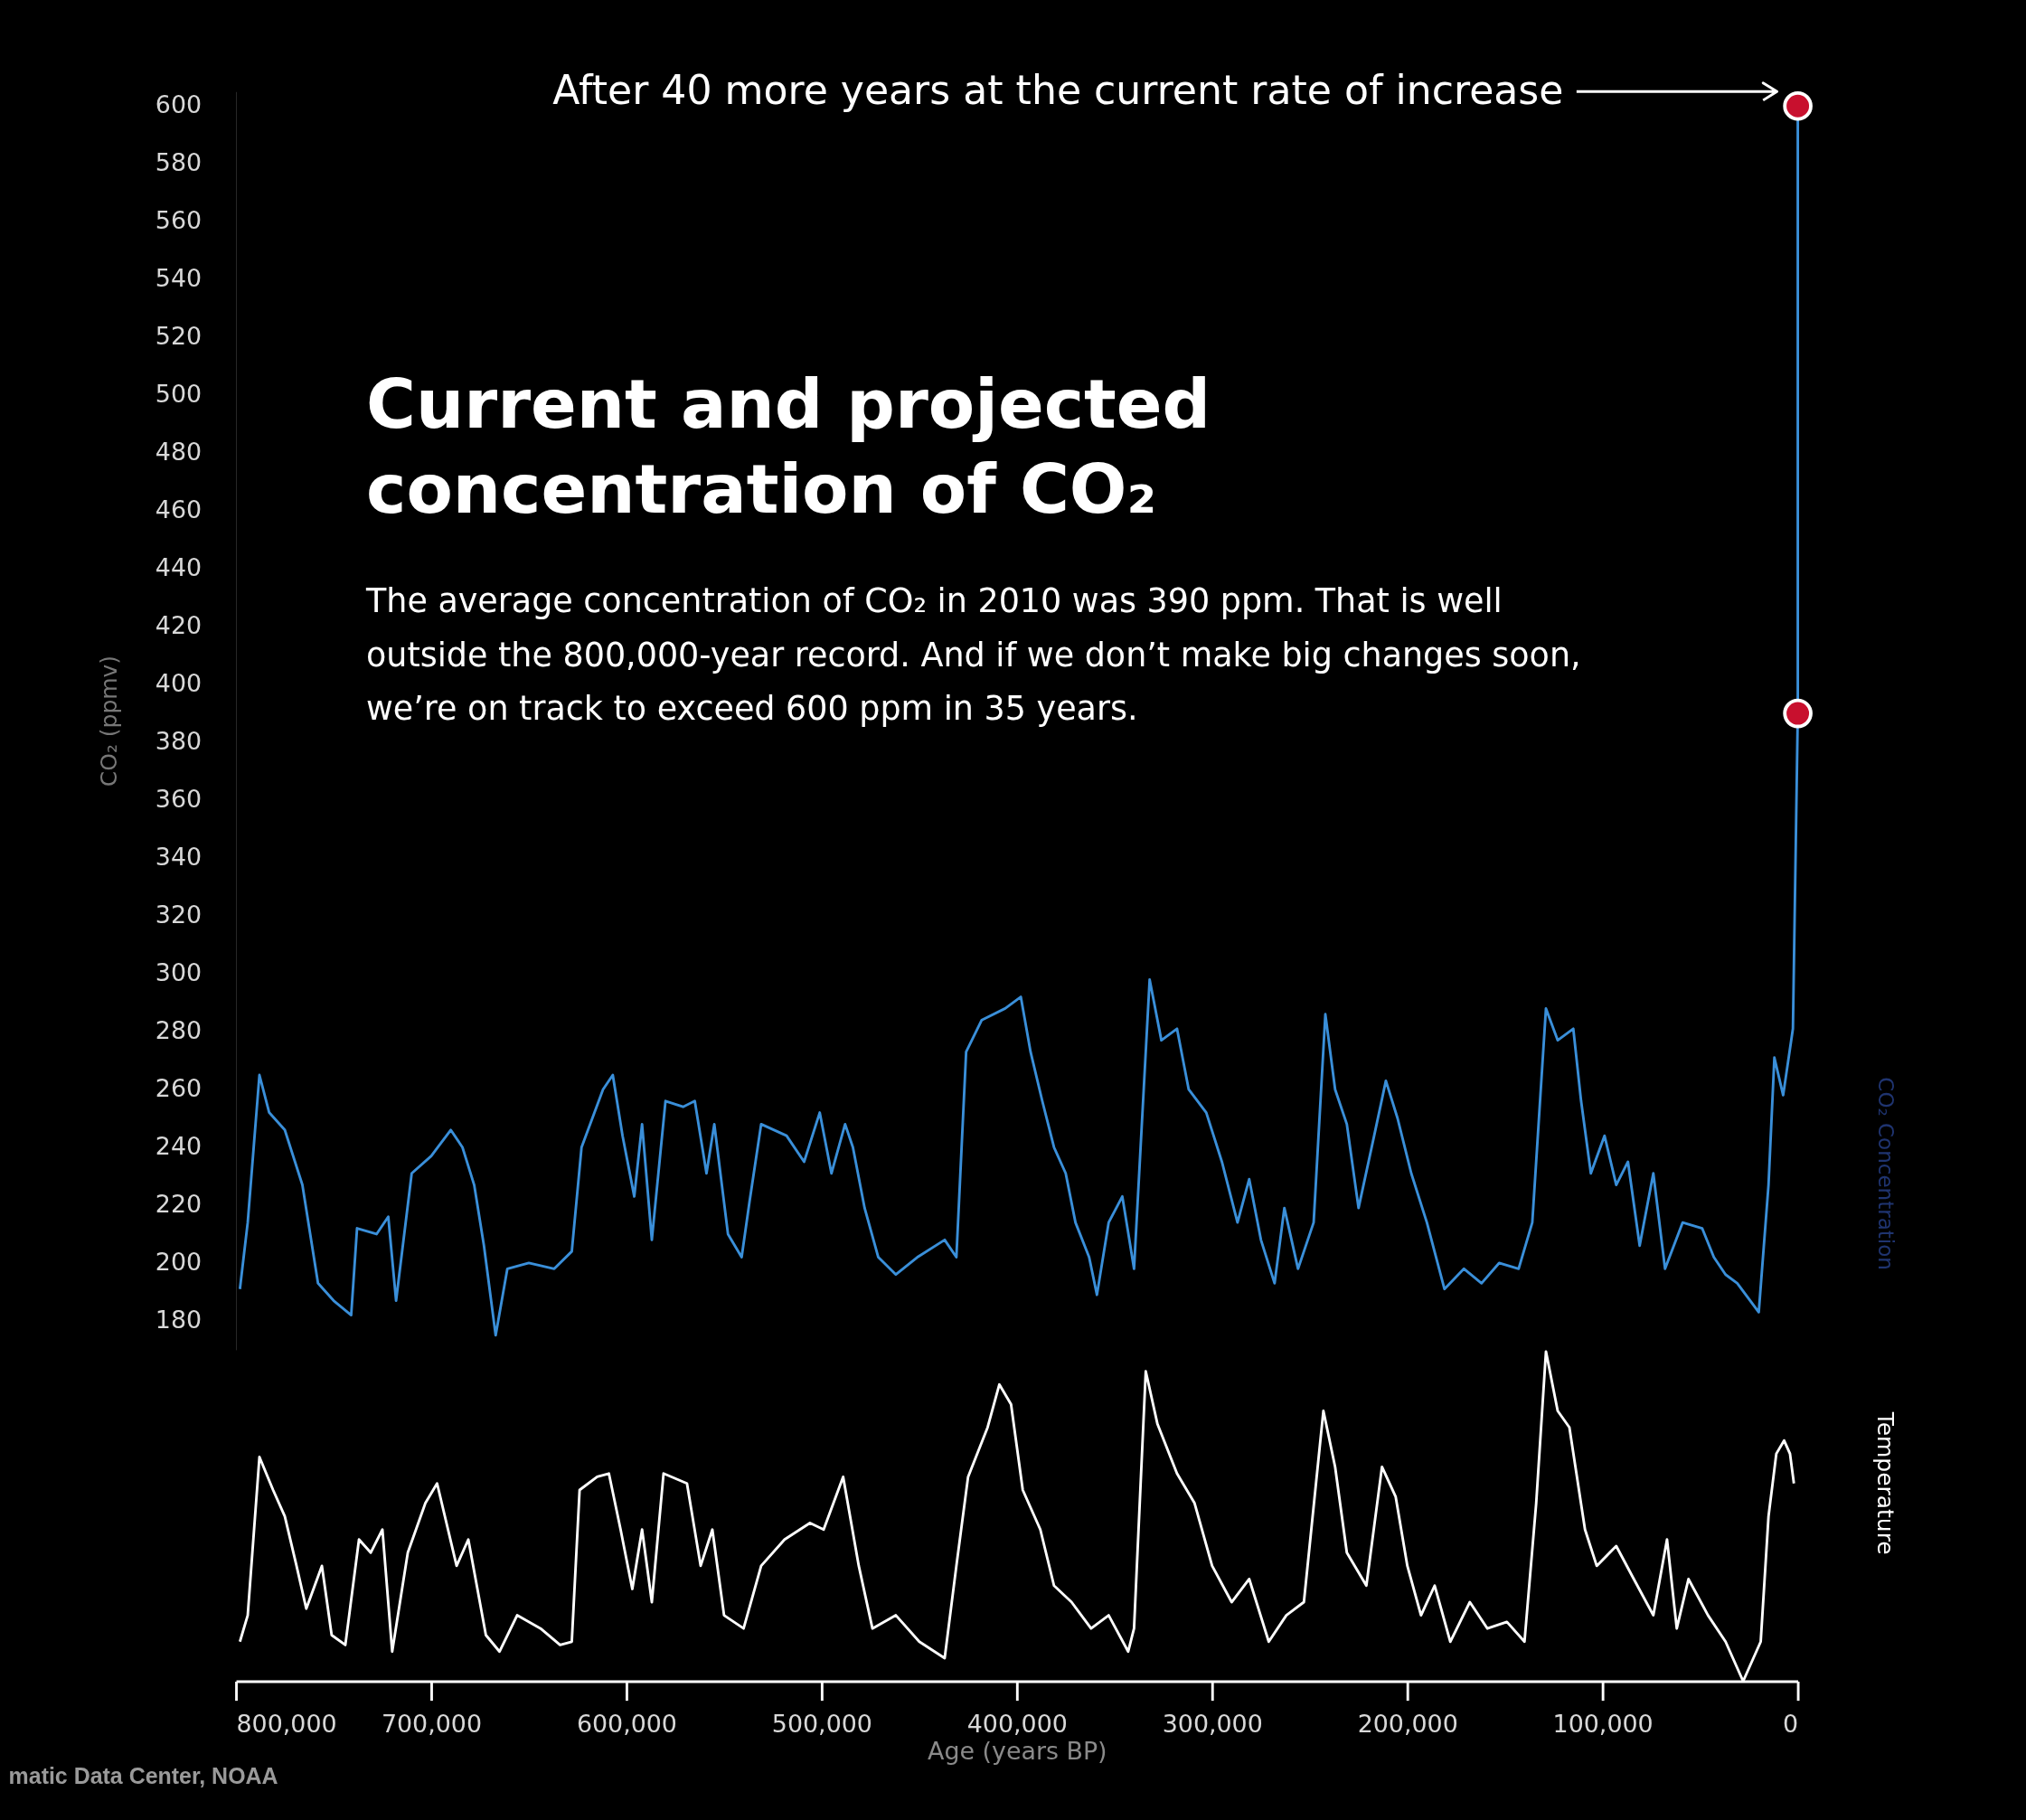 This screenshot has width=2026, height=1820. What do you see at coordinates (179, 104) in the screenshot?
I see `y-tick-label: 600` at bounding box center [179, 104].